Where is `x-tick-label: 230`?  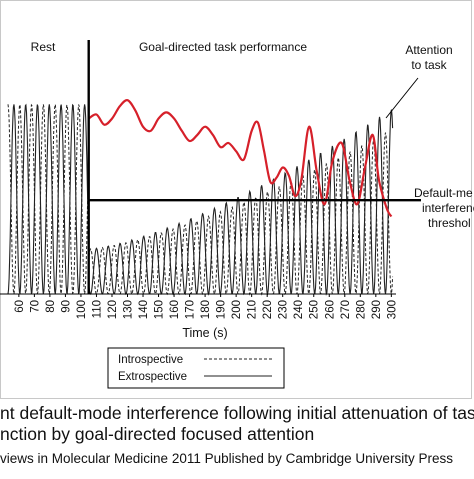
x-tick-label: 230 is located at coordinates (284, 309).